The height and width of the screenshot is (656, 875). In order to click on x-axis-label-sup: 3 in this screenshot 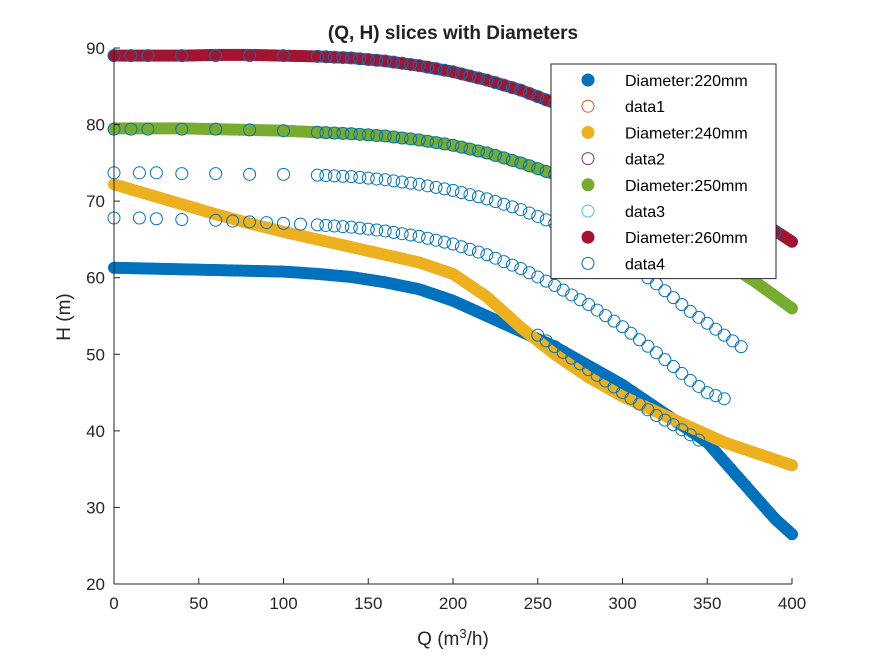, I will do `click(462, 633)`.